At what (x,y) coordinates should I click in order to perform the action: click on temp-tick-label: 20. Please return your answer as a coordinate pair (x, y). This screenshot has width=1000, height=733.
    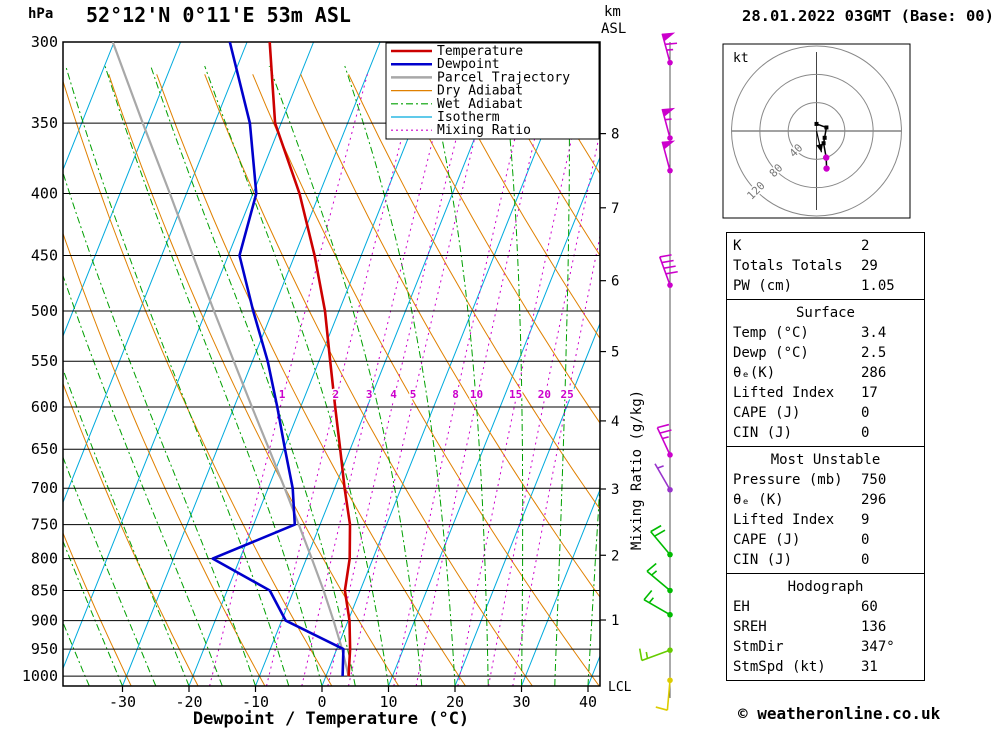
    Looking at the image, I should click on (455, 702).